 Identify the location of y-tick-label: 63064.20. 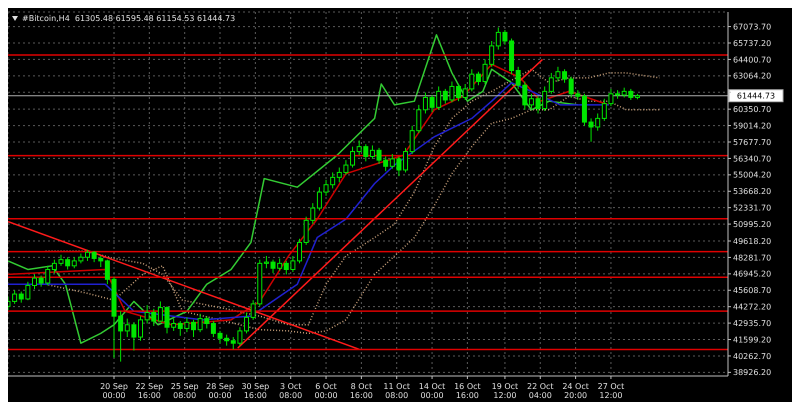
(752, 76).